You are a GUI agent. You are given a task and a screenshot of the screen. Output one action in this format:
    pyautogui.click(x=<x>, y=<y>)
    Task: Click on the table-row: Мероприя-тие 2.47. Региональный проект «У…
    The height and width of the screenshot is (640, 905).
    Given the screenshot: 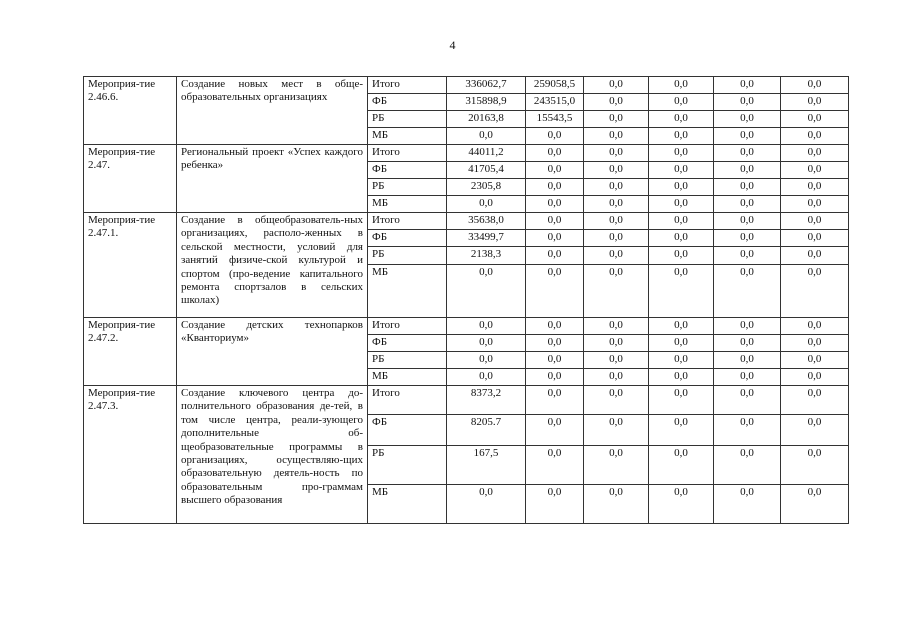 What is the action you would take?
    pyautogui.click(x=466, y=178)
    